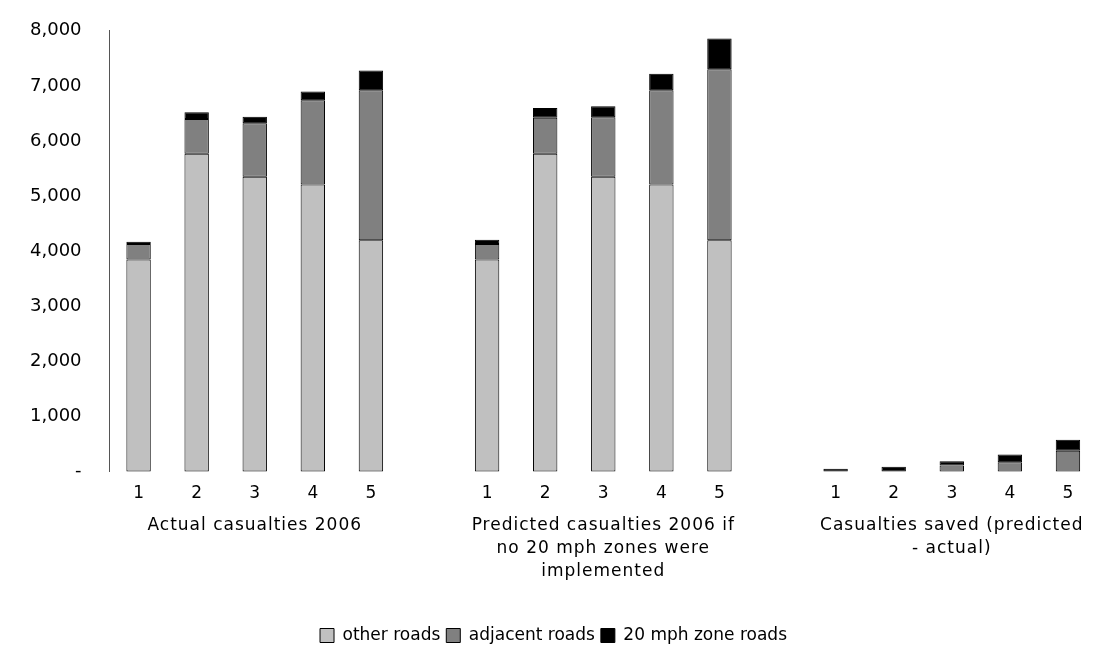 The height and width of the screenshot is (664, 1117). What do you see at coordinates (952, 535) in the screenshot?
I see `text: Casualties saved (predicted - actual)` at bounding box center [952, 535].